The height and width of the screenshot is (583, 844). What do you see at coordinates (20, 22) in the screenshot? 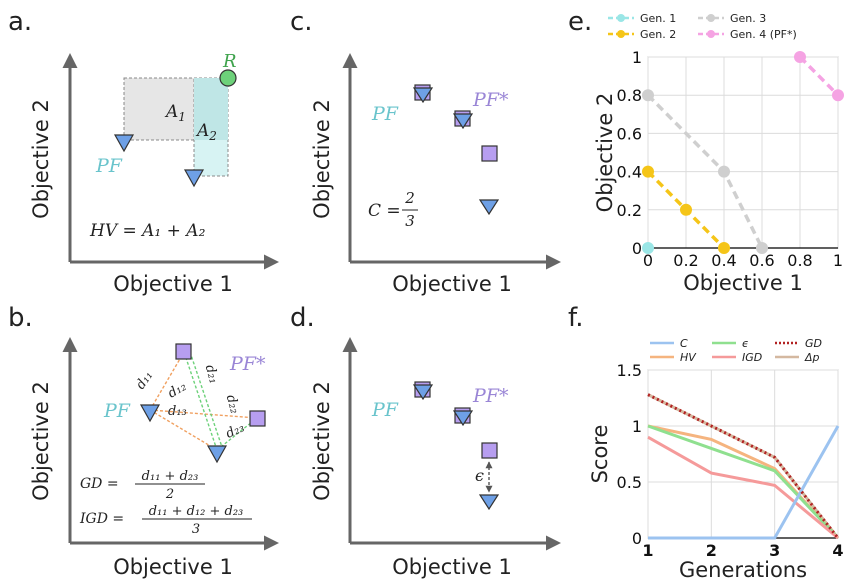
I see `panel-label-a: a.` at bounding box center [20, 22].